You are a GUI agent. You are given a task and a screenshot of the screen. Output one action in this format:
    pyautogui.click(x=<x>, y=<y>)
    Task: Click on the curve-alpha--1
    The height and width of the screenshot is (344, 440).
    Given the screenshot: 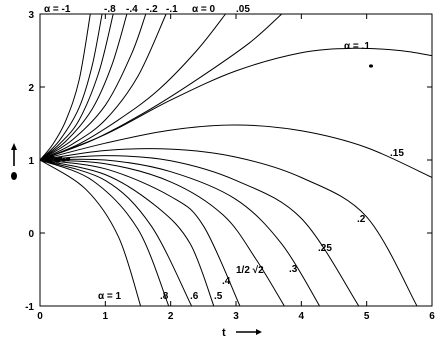 What is the action you would take?
    pyautogui.click(x=65, y=87)
    